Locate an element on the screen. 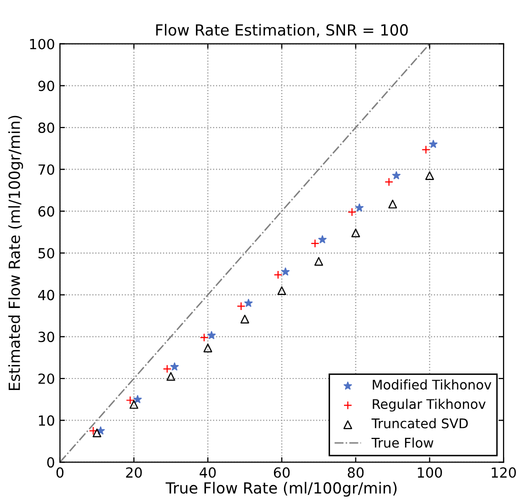  y-tick-label: 70 is located at coordinates (46, 169).